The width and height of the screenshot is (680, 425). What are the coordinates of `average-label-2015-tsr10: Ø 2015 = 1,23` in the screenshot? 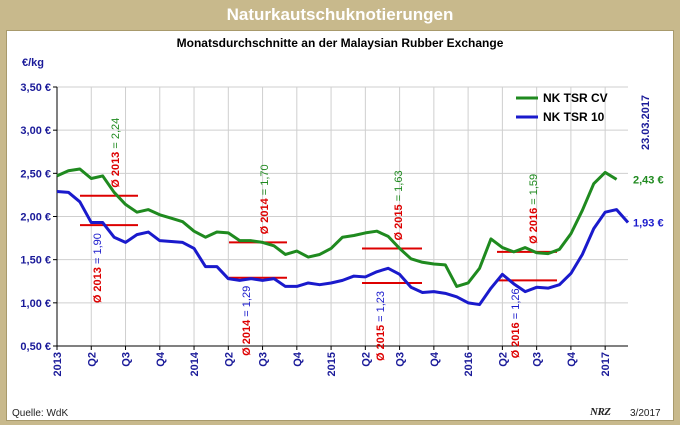 It's located at (381, 326).